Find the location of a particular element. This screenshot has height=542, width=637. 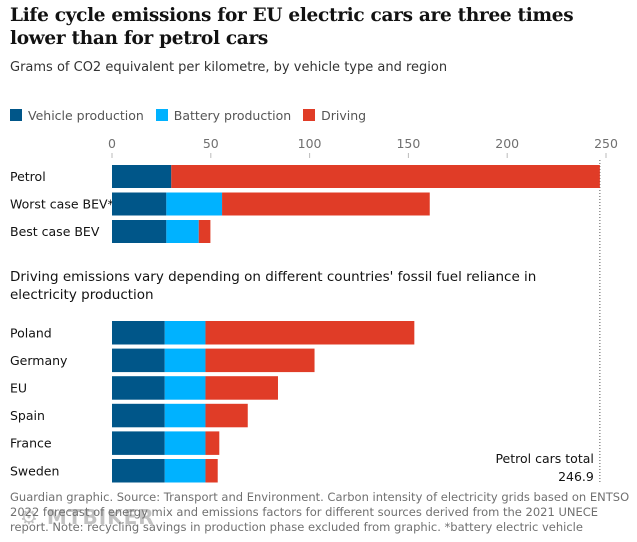

legend-item: Vehicle production is located at coordinates (77, 115).